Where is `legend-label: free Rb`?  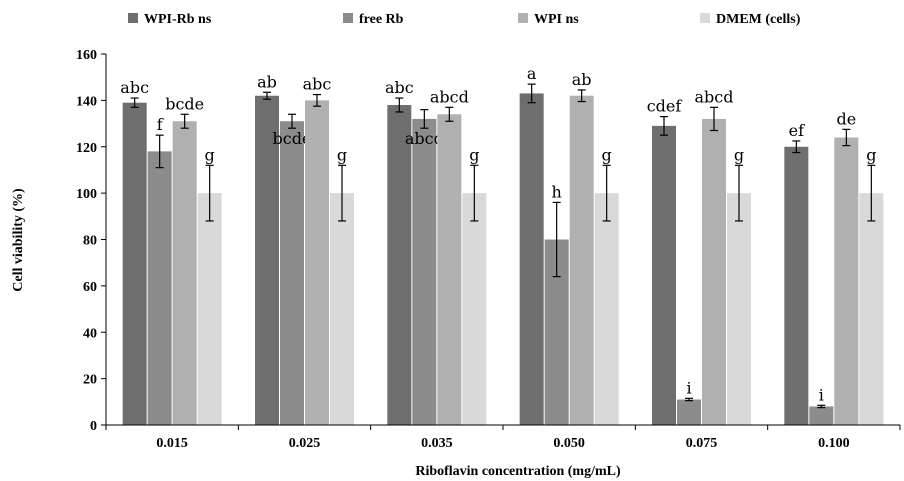 legend-label: free Rb is located at coordinates (381, 19).